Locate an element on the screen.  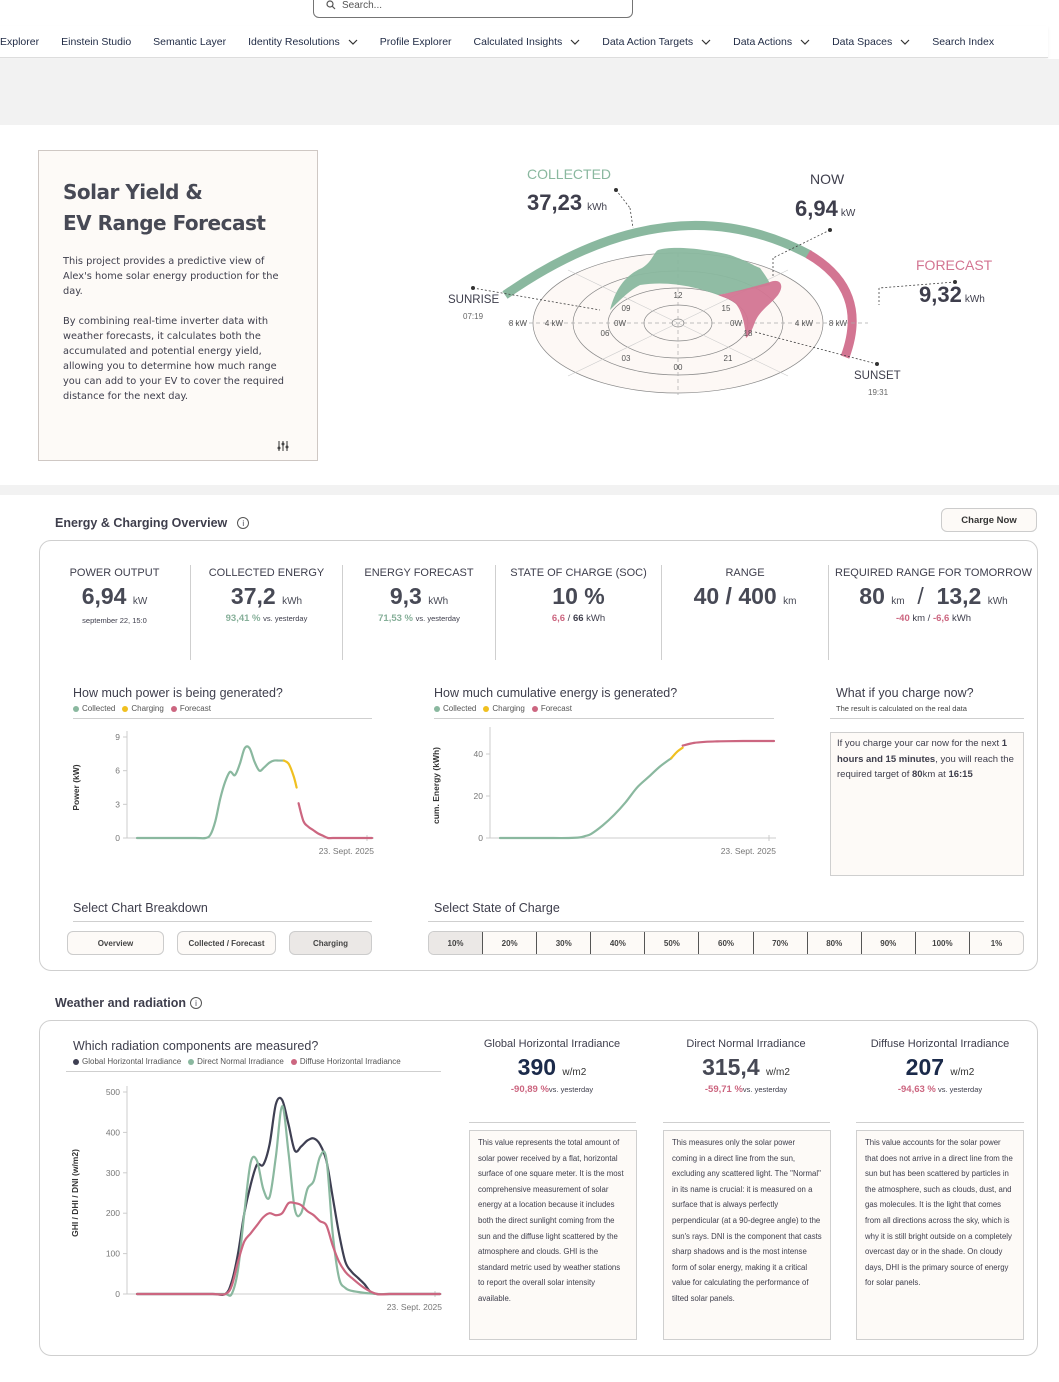
y-tick-label: 400 is located at coordinates (113, 1132).